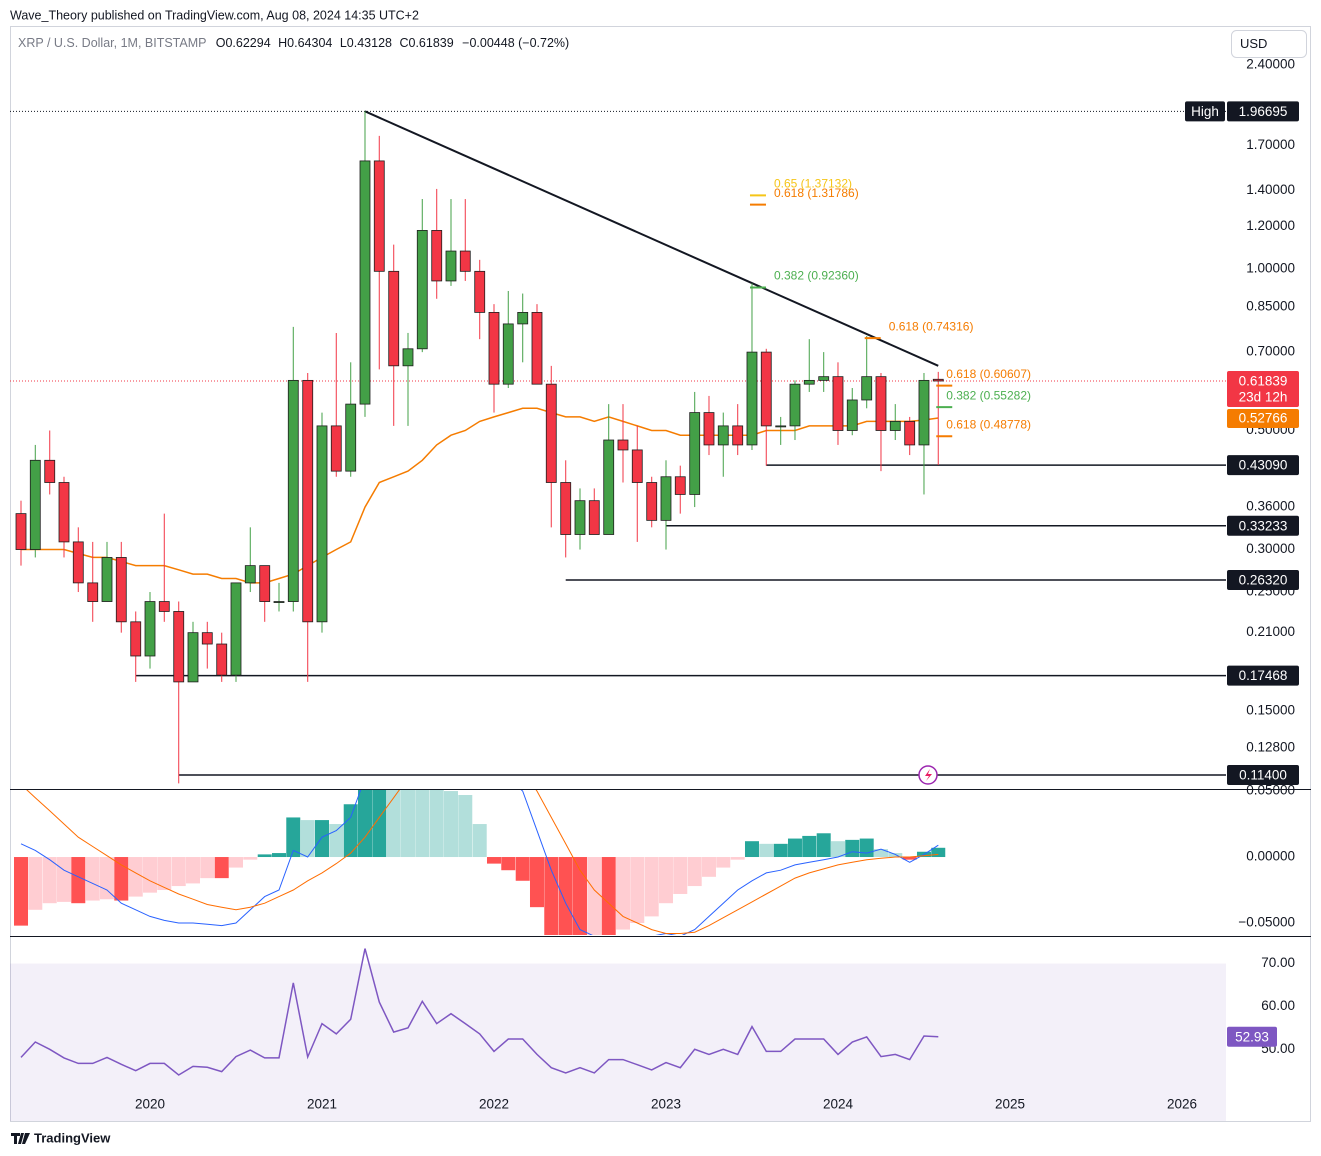  I want to click on high-tag-label: High, so click(1205, 111).